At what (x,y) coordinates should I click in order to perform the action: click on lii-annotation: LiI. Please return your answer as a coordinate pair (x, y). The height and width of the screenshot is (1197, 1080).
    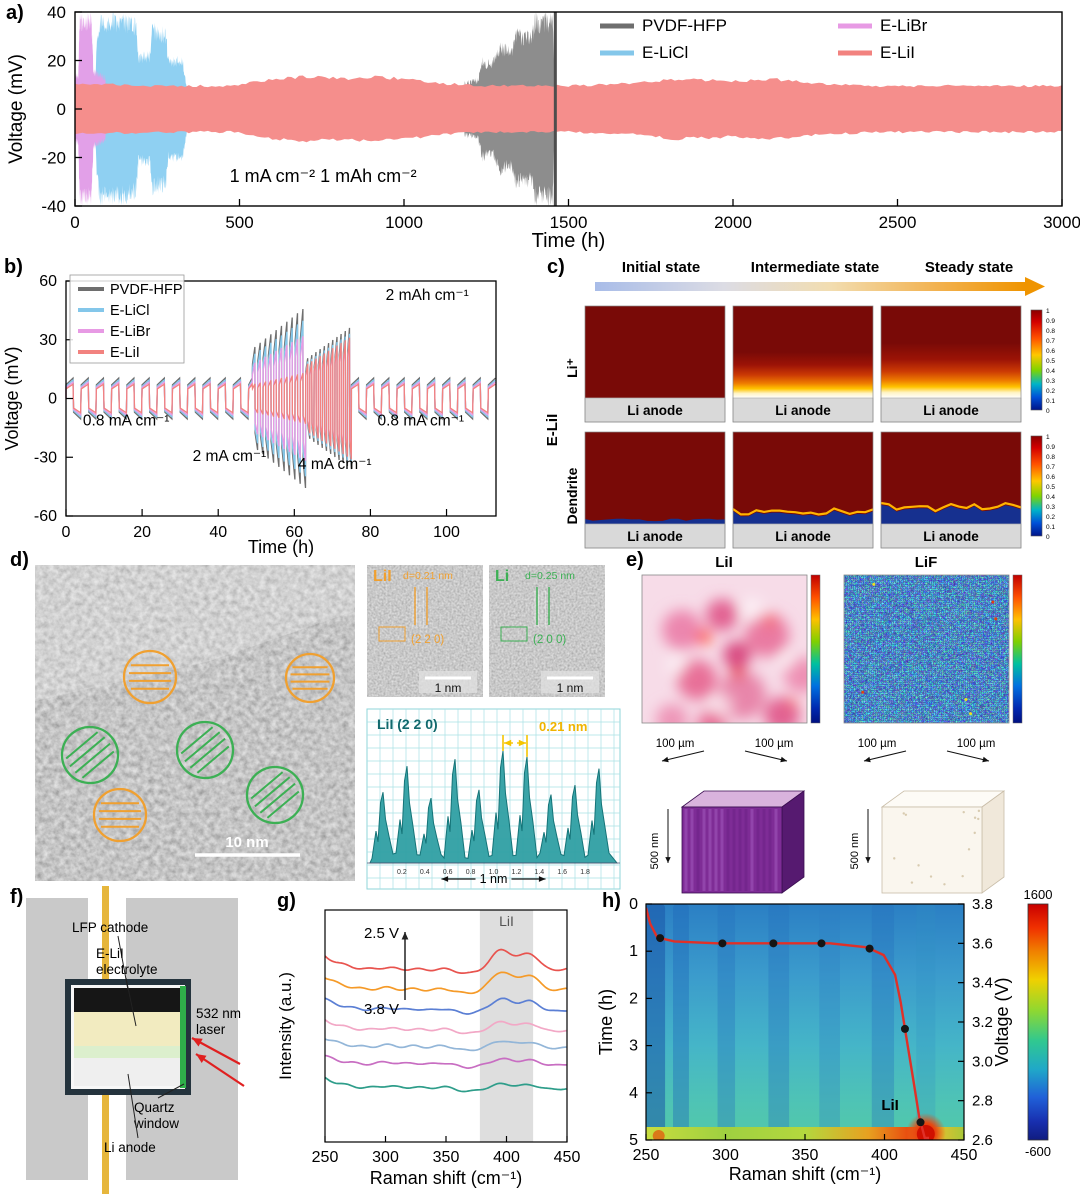
    Looking at the image, I should click on (890, 1105).